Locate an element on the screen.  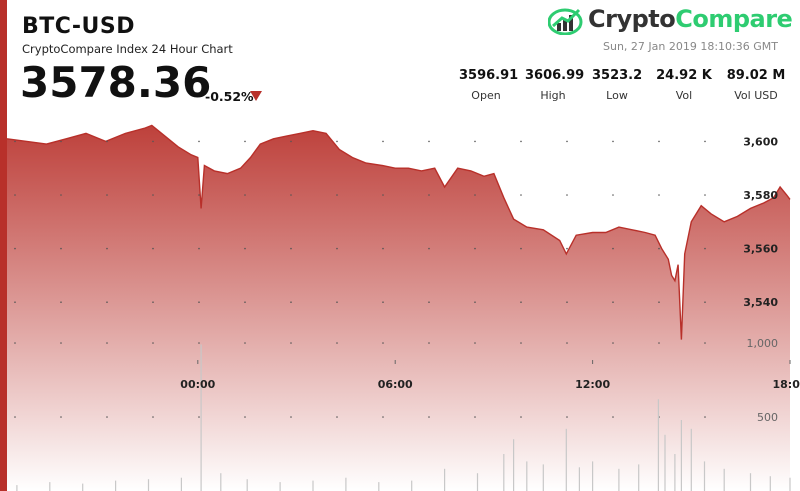
logo-text-crypto: Crypto is located at coordinates (632, 19).